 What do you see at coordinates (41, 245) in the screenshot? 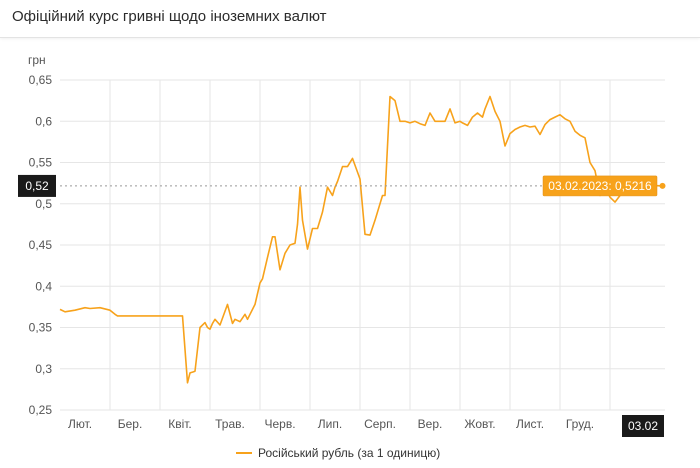
I see `y-tick-label: 0,45` at bounding box center [41, 245].